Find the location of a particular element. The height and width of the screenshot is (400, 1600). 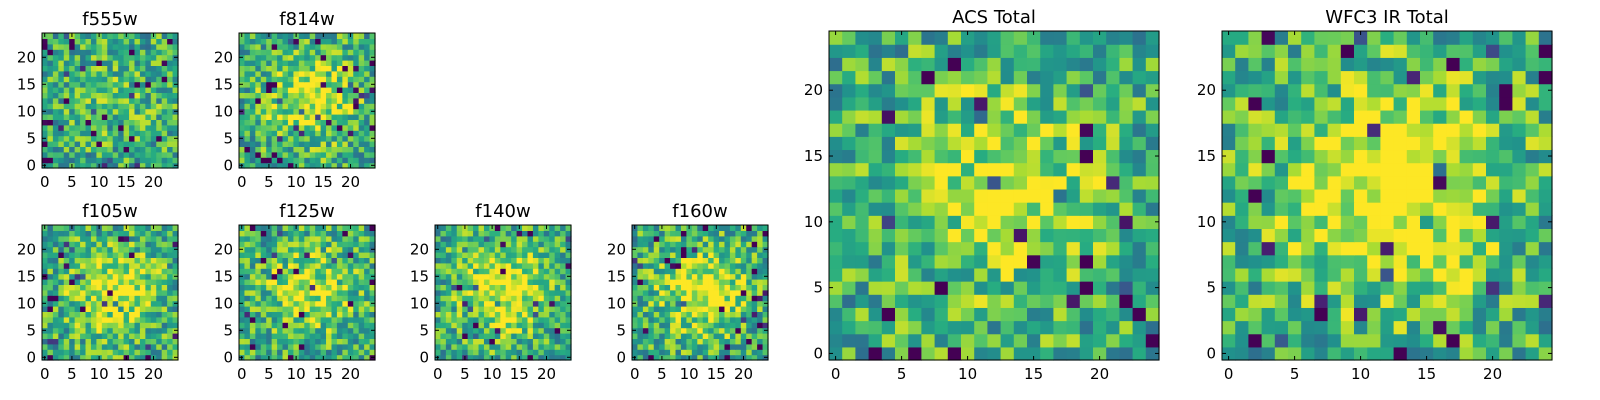

x-tick-label: 20 is located at coordinates (350, 182).